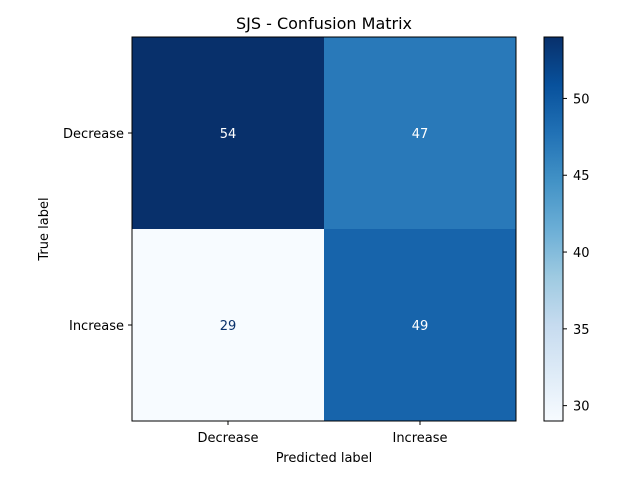 This screenshot has width=640, height=480. Describe the element at coordinates (581, 176) in the screenshot. I see `colorbar-tick-label: 45` at that location.